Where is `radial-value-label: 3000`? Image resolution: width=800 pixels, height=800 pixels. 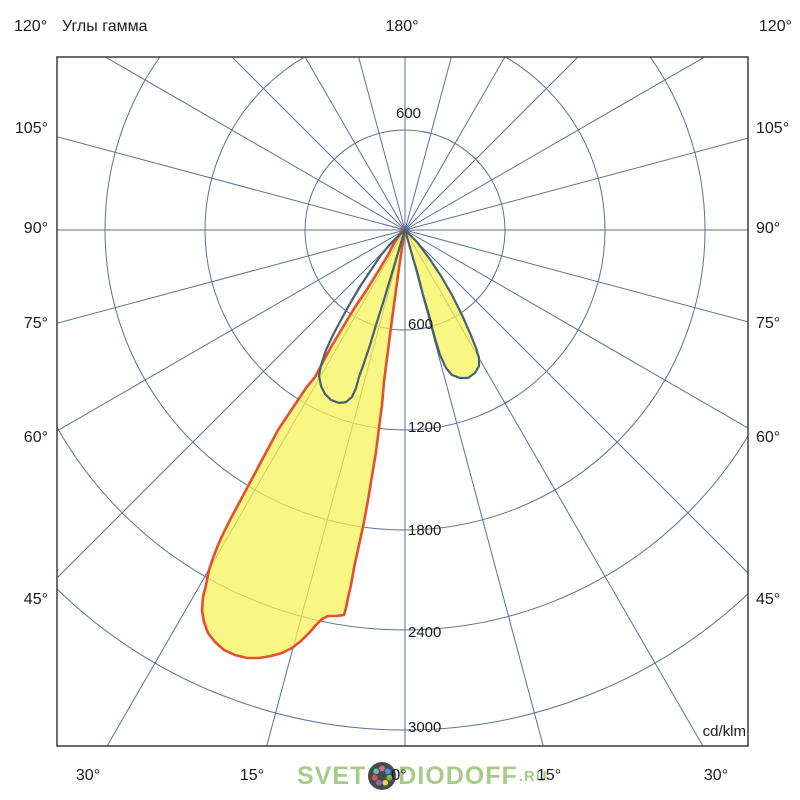 radial-value-label: 3000 is located at coordinates (424, 727).